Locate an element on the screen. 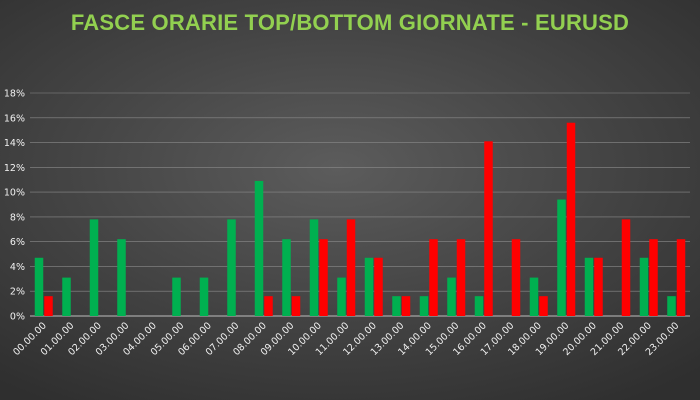 This screenshot has width=700, height=400. y-tick-label: 6% is located at coordinates (17, 242).